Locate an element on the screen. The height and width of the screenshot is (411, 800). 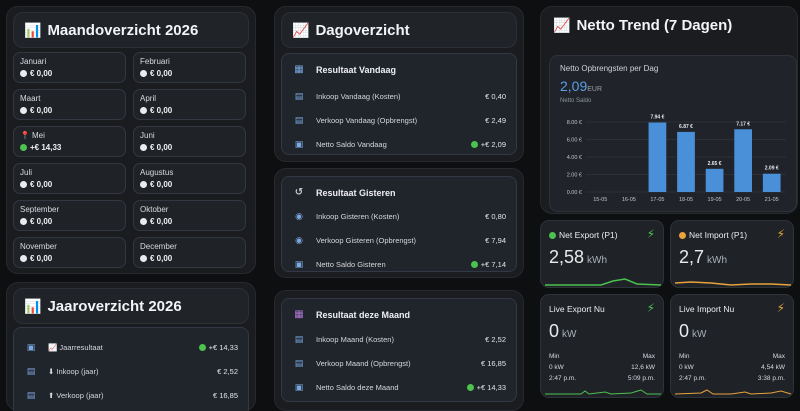
month-value-row: +€ 14,33 is located at coordinates (69, 147).